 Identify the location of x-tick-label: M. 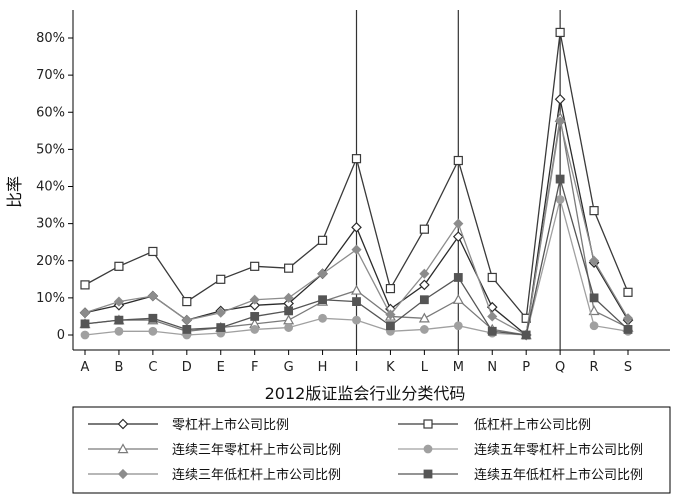
(458, 367).